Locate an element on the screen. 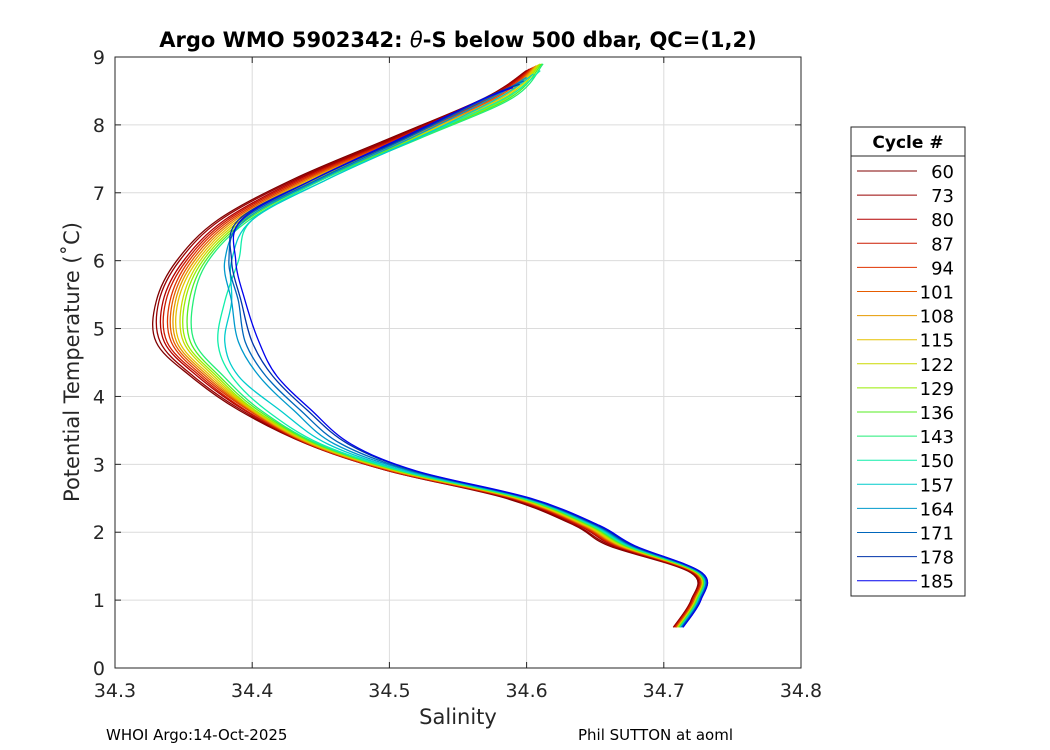 This screenshot has width=1050, height=750. legend-label-164: 164 is located at coordinates (937, 509).